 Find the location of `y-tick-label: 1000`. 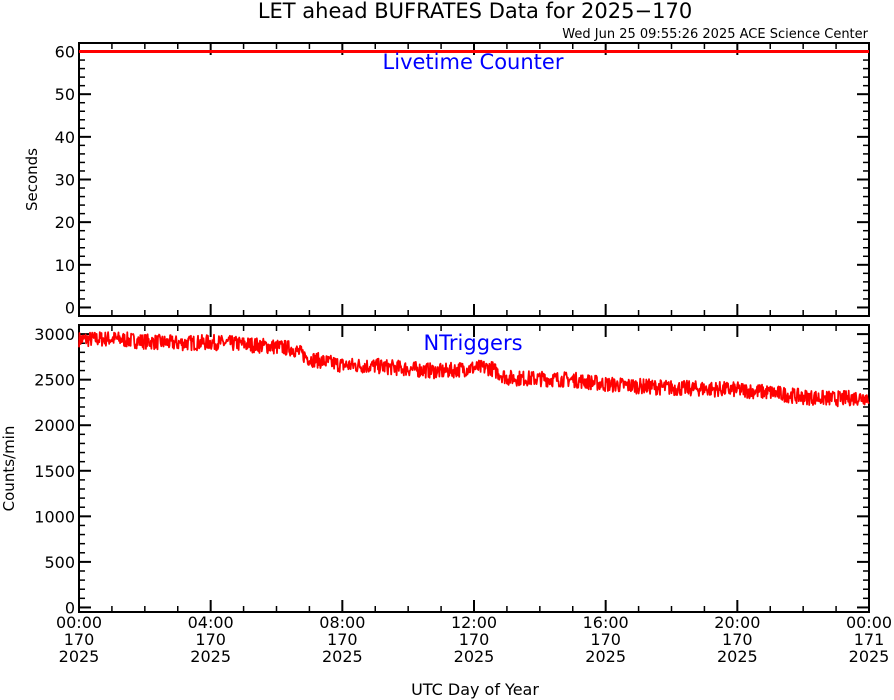

y-tick-label: 1000 is located at coordinates (54, 516).